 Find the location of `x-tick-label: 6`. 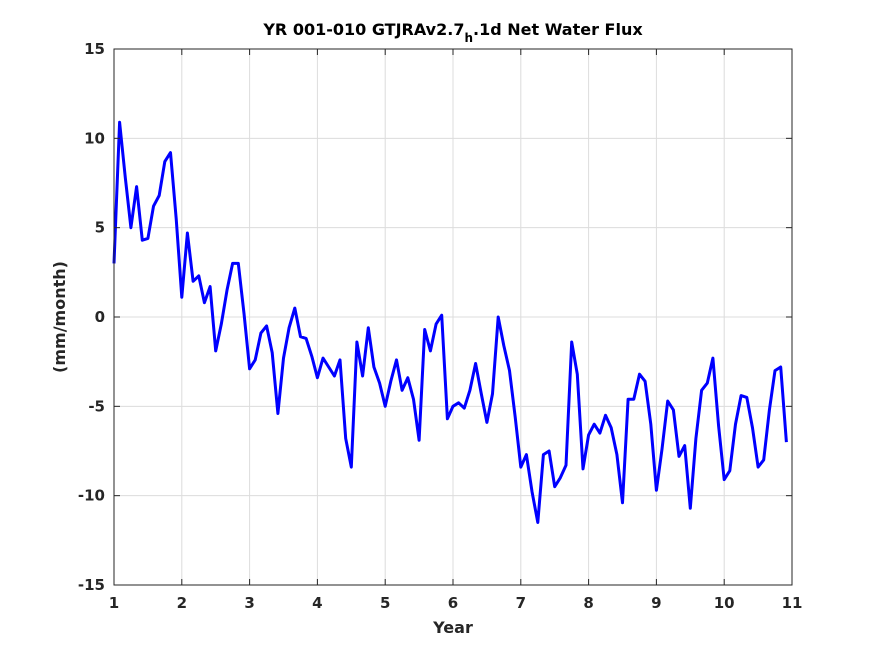

x-tick-label: 6 is located at coordinates (453, 603).